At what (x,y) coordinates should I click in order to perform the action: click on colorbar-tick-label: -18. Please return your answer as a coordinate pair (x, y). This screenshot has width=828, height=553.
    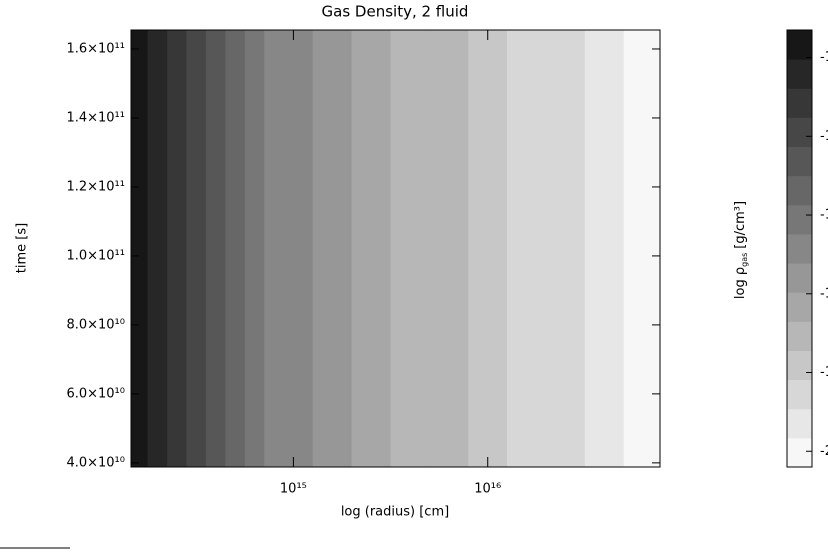
    Looking at the image, I should click on (824, 372).